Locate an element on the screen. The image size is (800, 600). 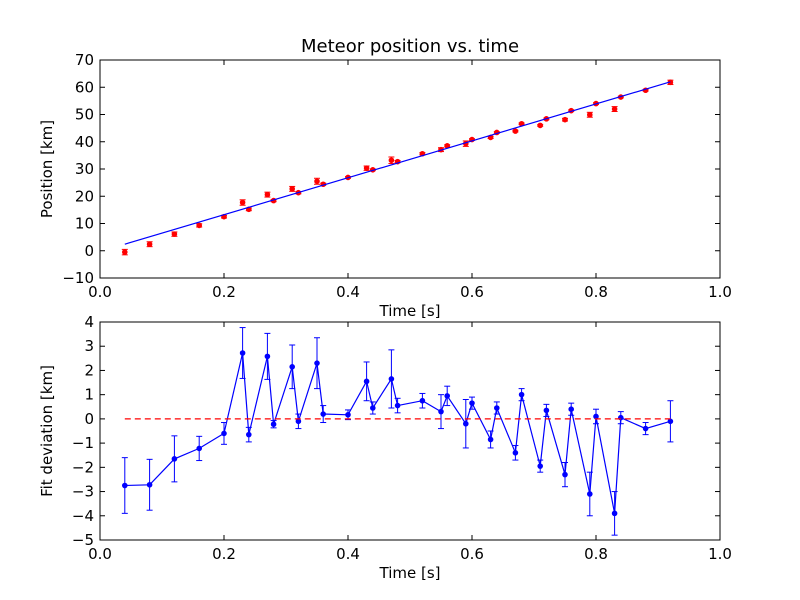
y-tick-label: −2 is located at coordinates (83, 467).